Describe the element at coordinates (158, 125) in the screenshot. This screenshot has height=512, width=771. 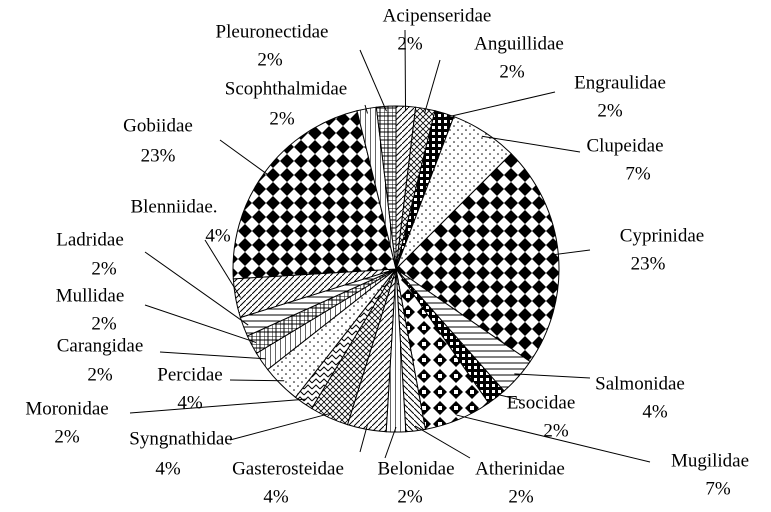
I see `slice-name: Gobiidae` at that location.